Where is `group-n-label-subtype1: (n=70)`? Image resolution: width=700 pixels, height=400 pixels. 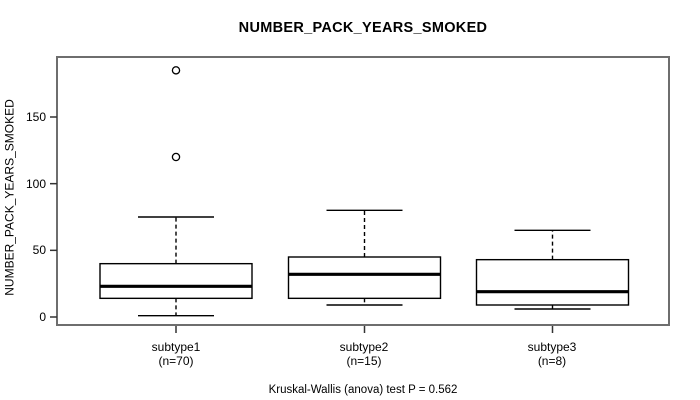 group-n-label-subtype1: (n=70) is located at coordinates (176, 361).